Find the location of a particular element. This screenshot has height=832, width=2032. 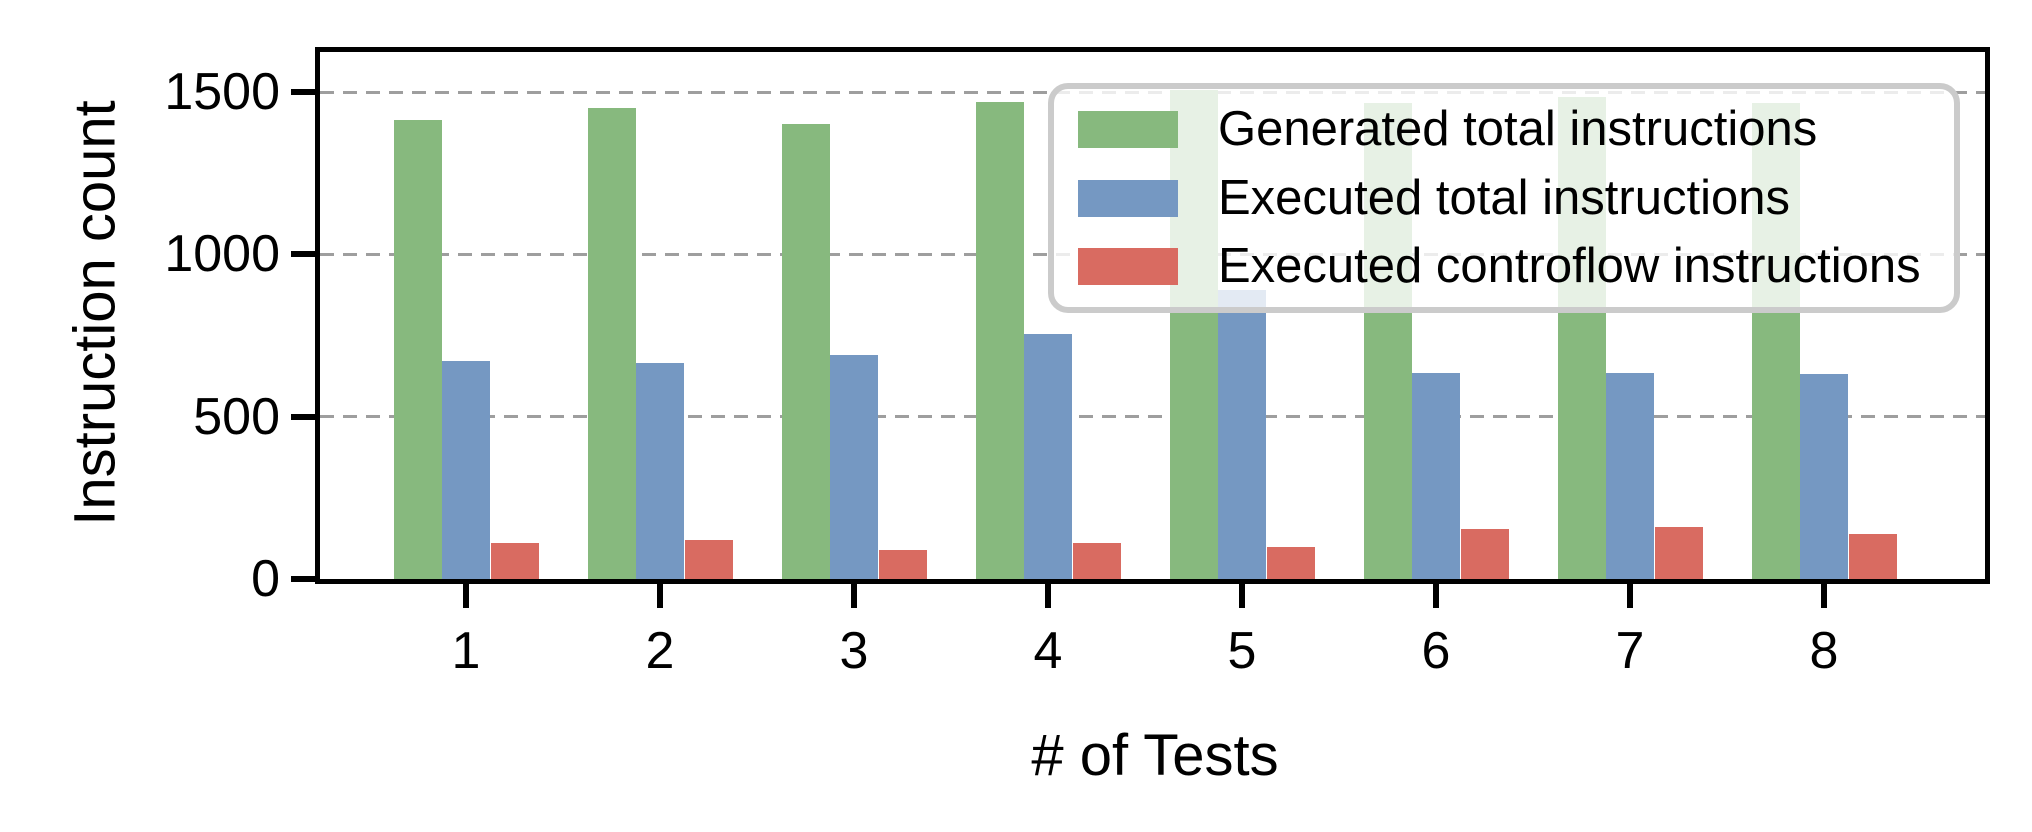

bar-series2-test2 is located at coordinates (660, 471).